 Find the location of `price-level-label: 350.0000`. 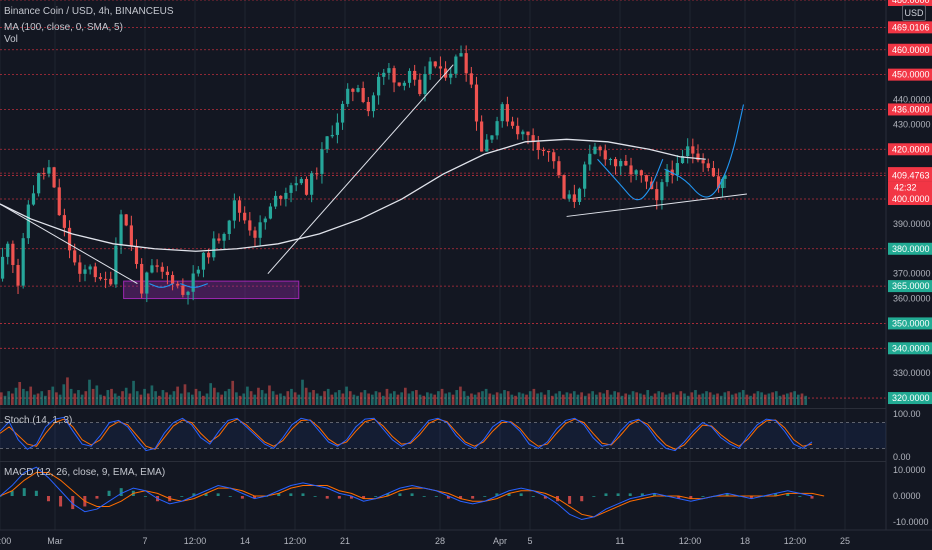

price-level-label: 350.0000 is located at coordinates (911, 323).